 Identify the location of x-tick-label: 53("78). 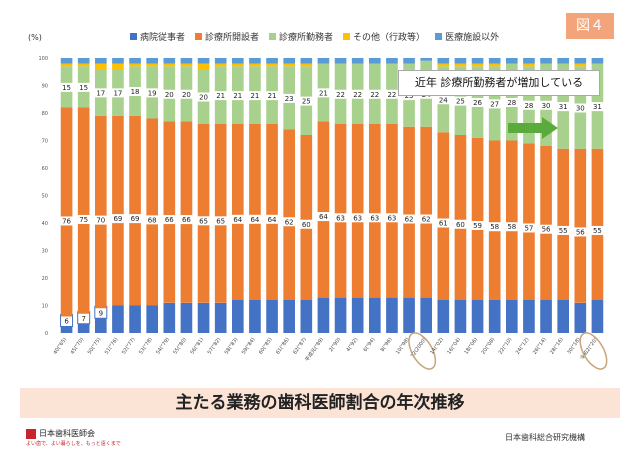
(146, 346).